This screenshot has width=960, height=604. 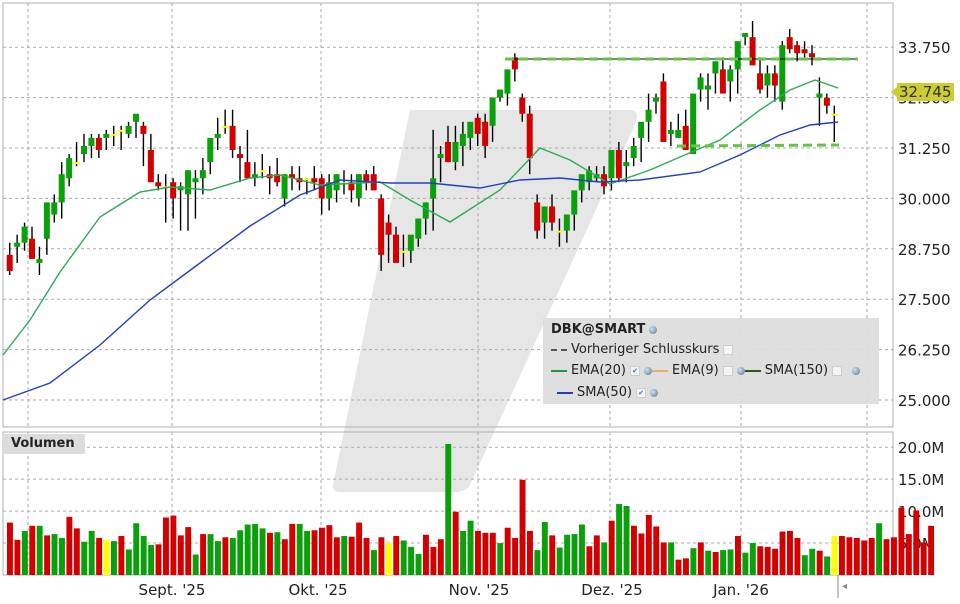 What do you see at coordinates (641, 392) in the screenshot?
I see `sma50-checkbox: ✔` at bounding box center [641, 392].